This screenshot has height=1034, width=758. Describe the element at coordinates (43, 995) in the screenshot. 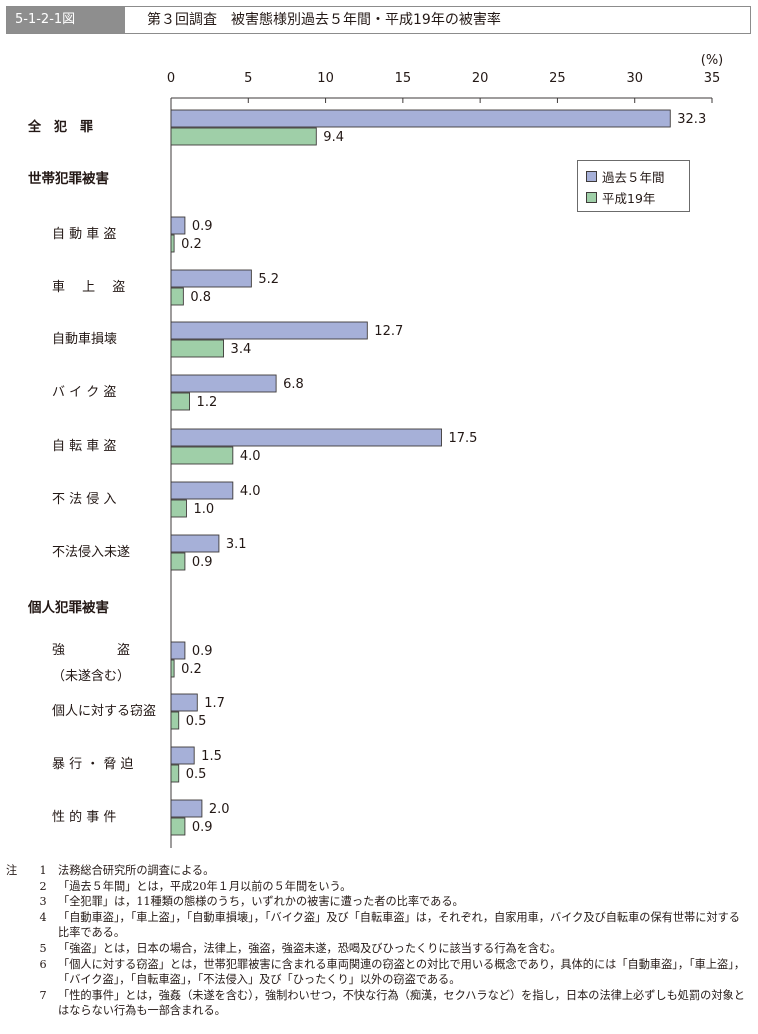

I see `note-number: 7` at that location.